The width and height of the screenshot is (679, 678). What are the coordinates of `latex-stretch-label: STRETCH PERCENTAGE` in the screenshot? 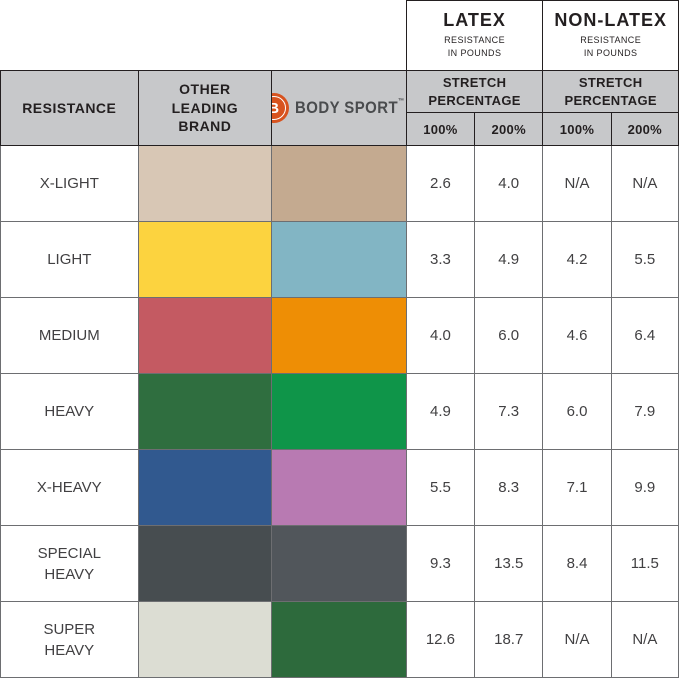 It's located at (474, 91).